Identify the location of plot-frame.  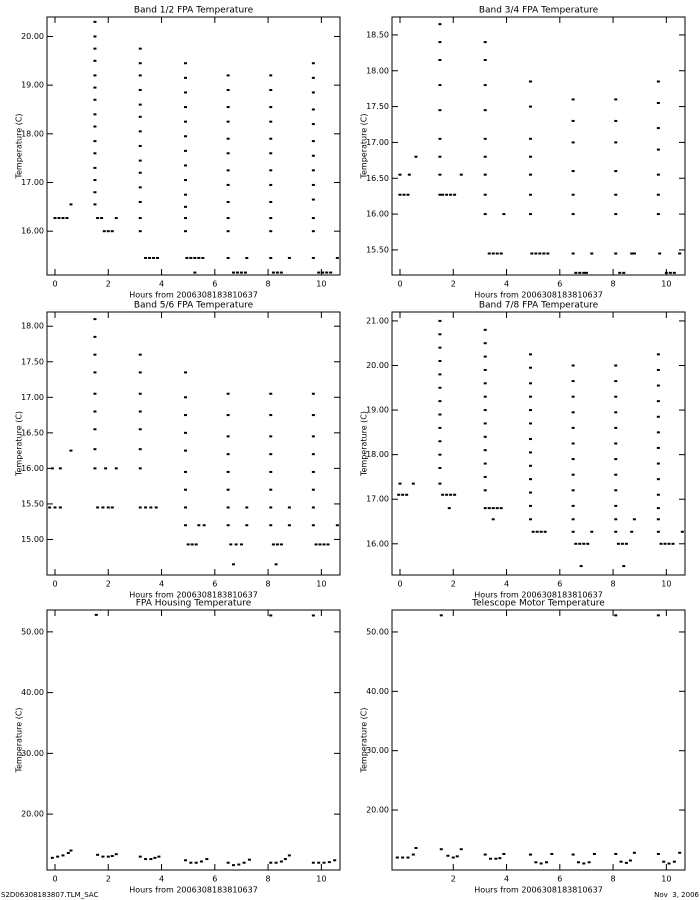
(193, 443).